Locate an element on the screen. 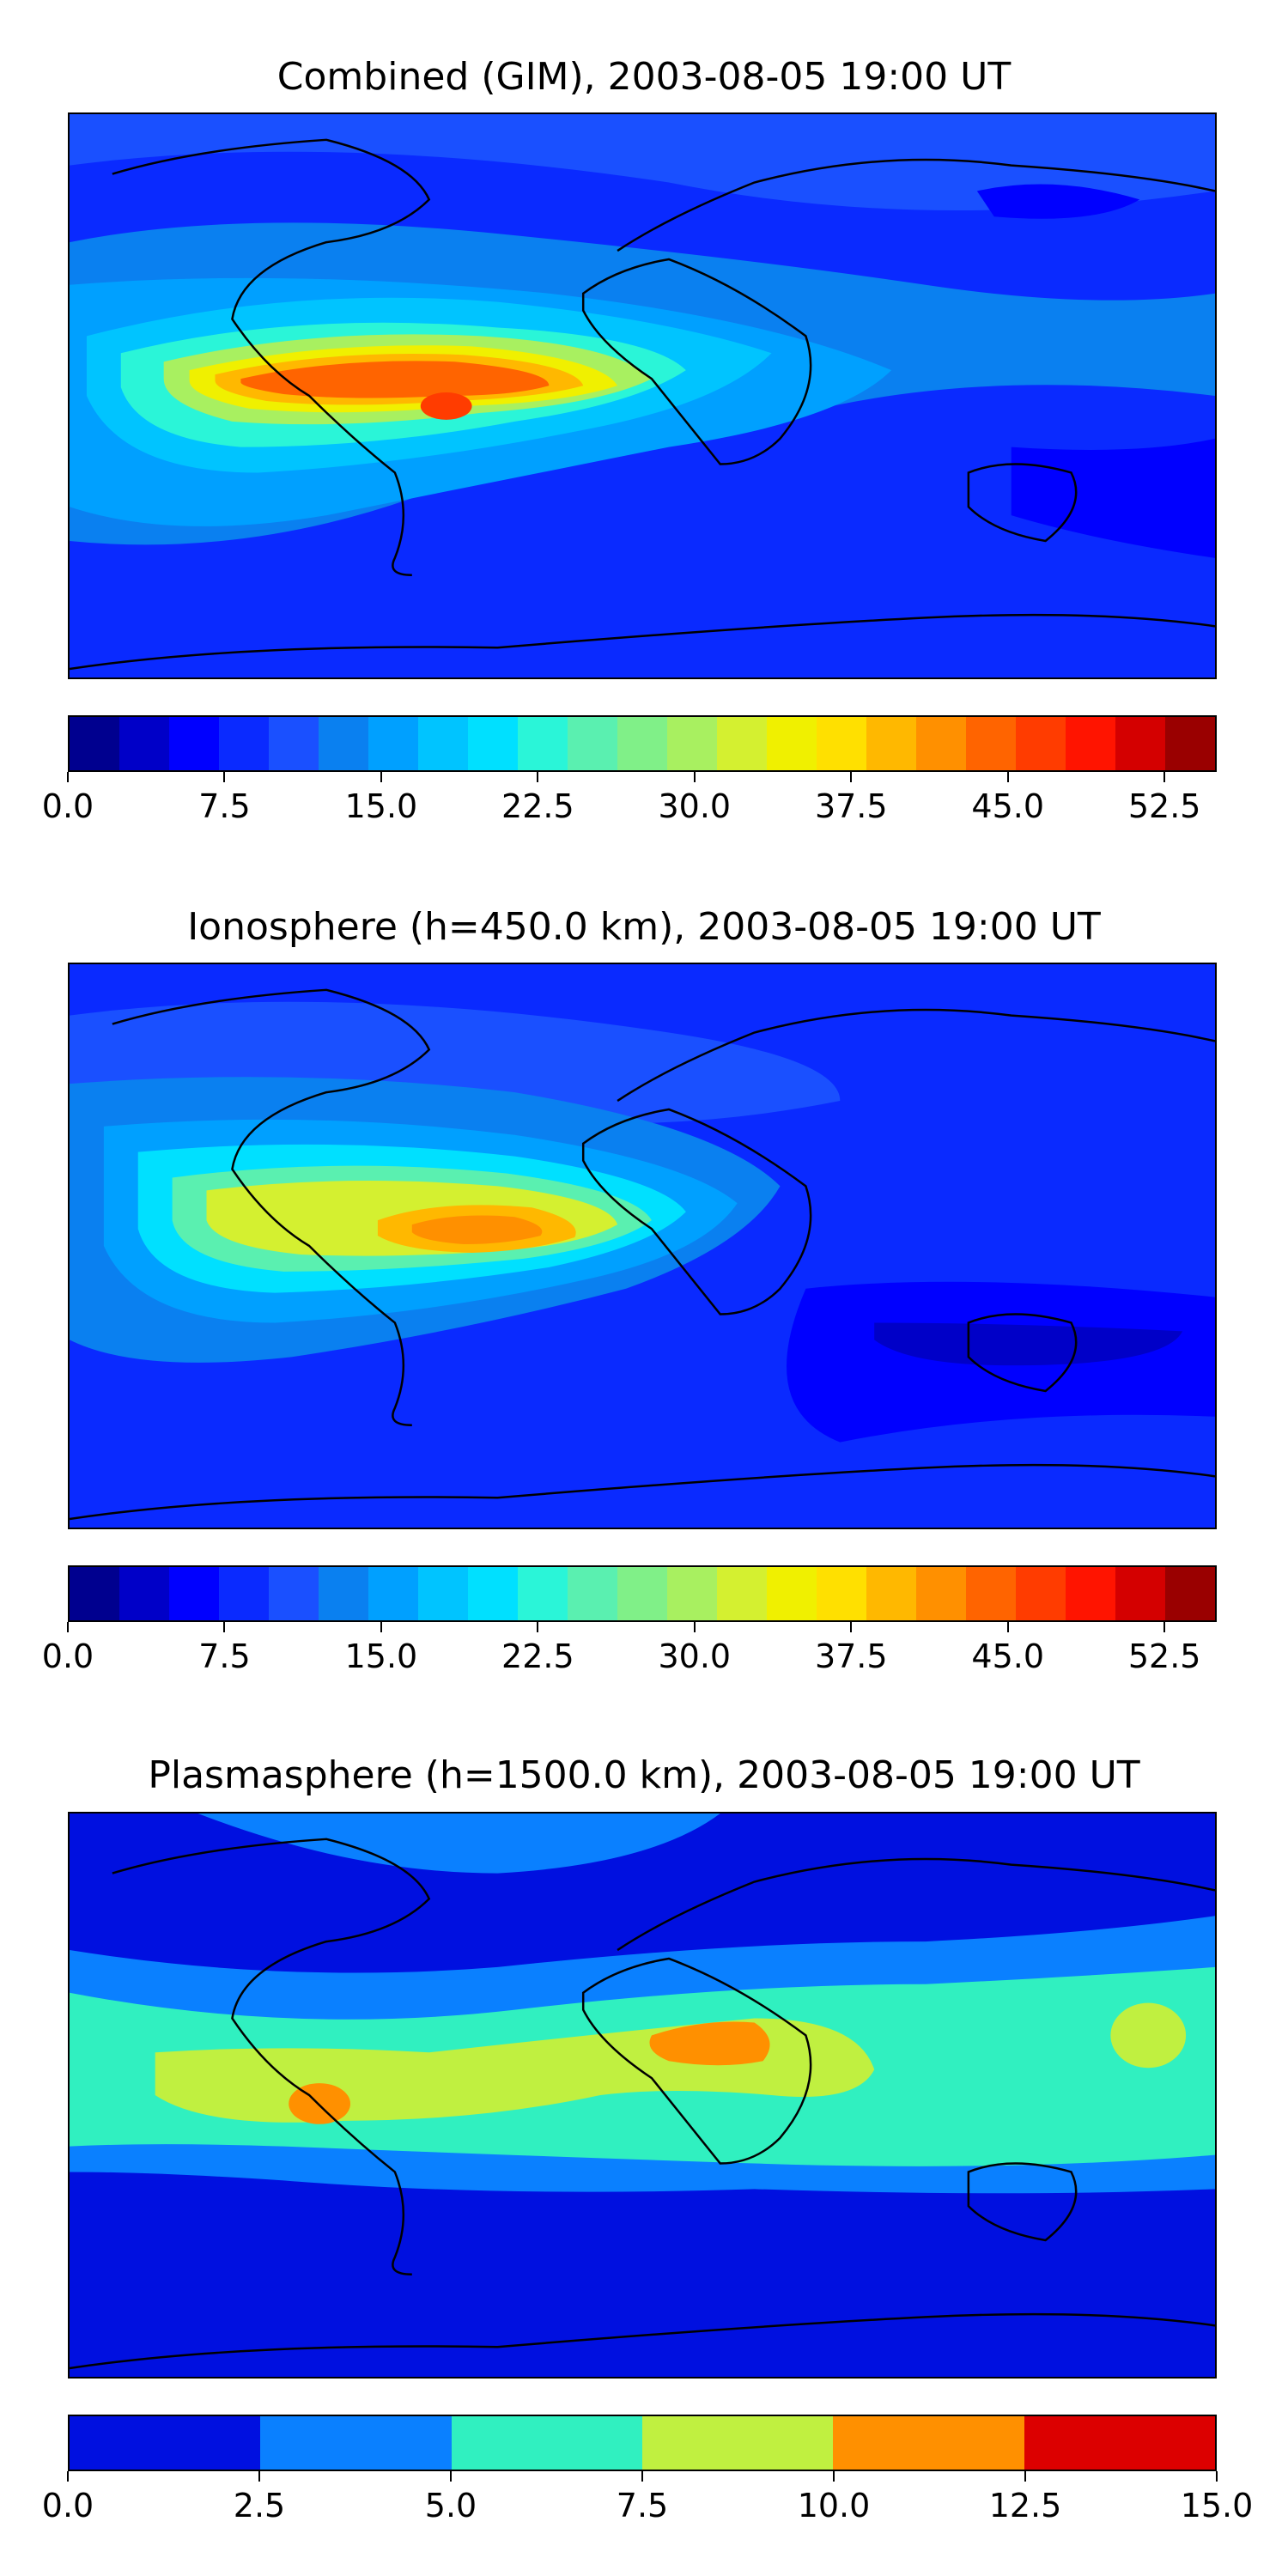 This screenshot has width=1288, height=2576. colorbar-tick-label: 5.0 is located at coordinates (450, 2506).